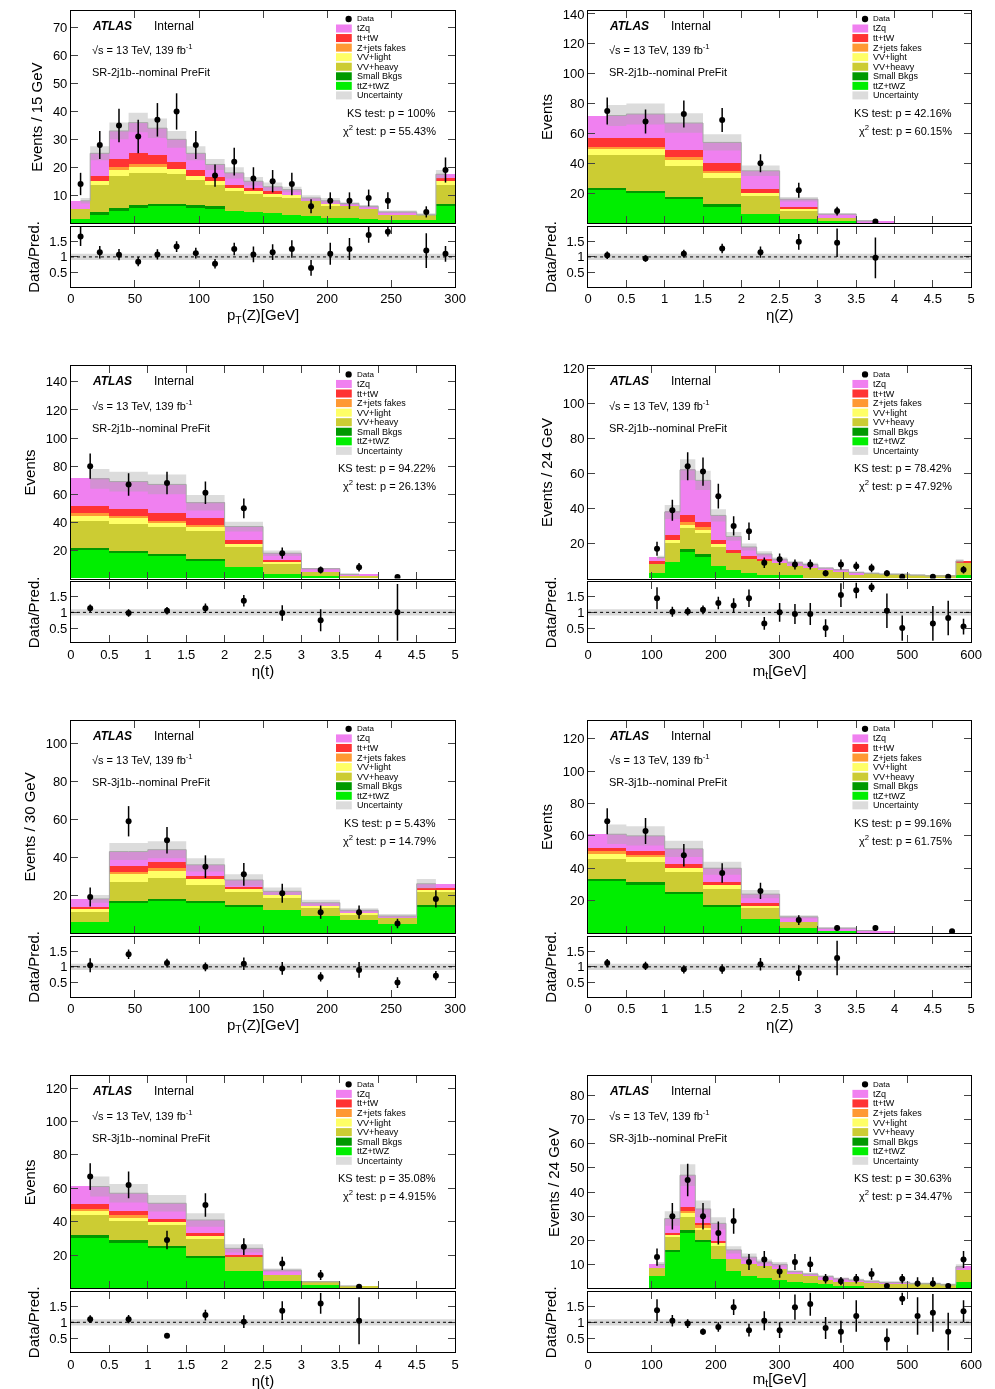  I want to click on y-tick-label: 70, so click(60, 28).